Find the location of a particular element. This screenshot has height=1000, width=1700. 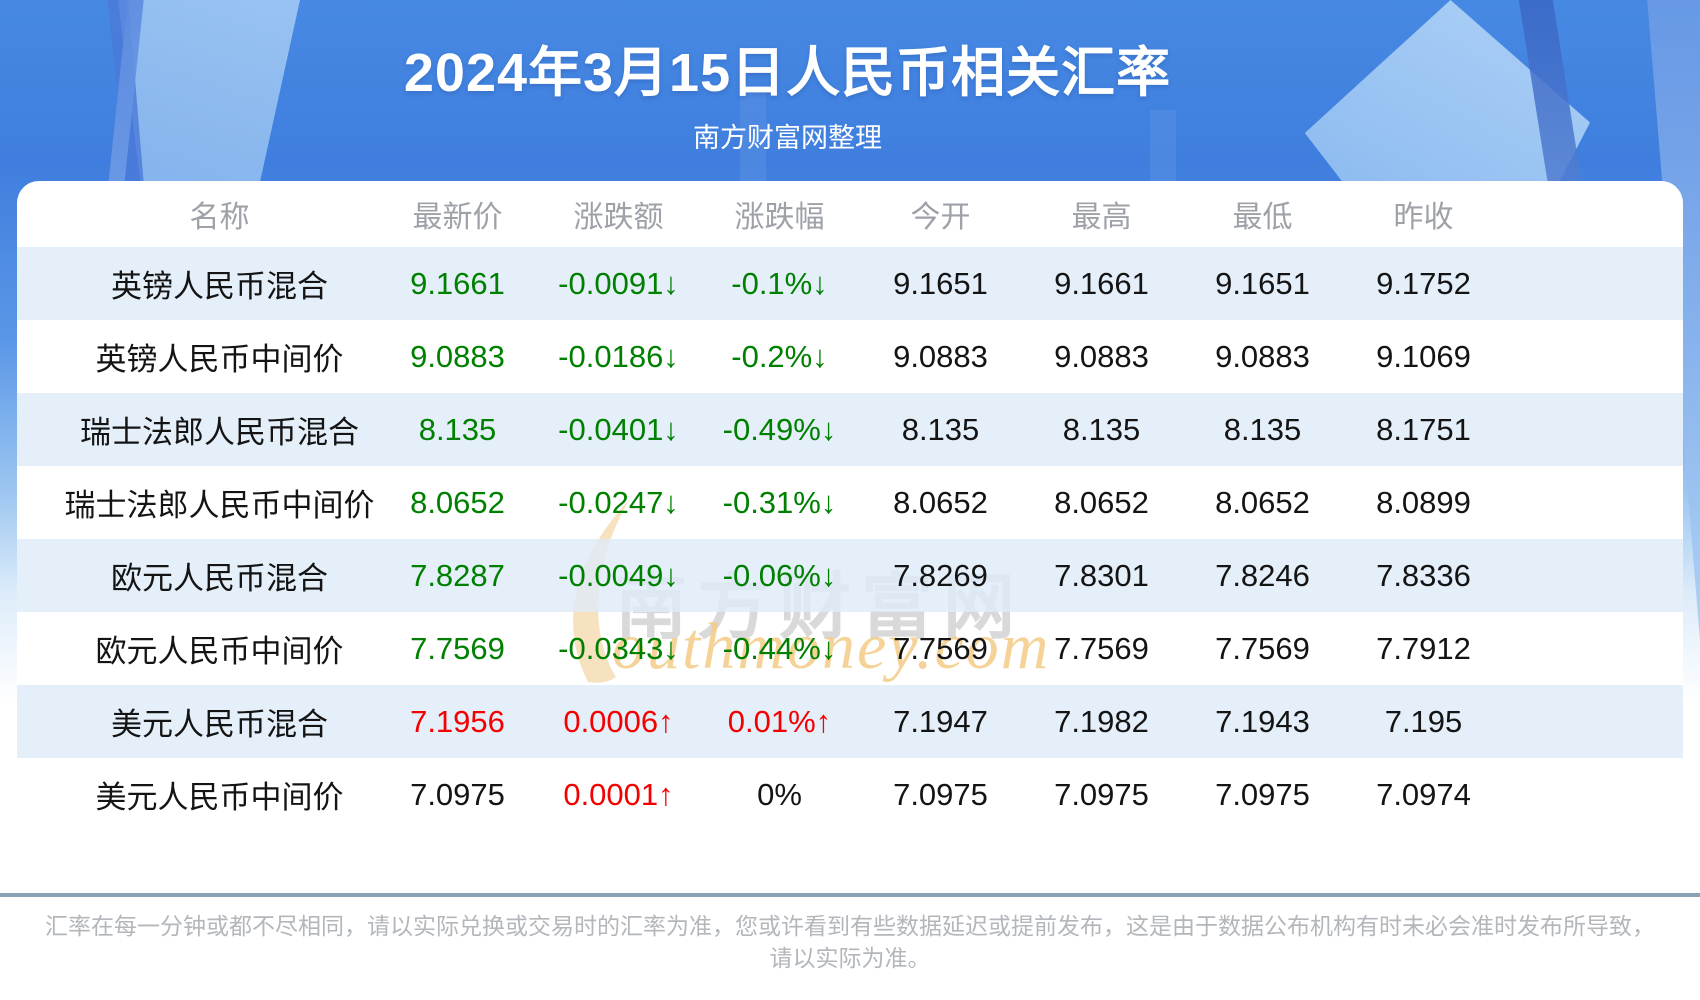

col-header-latest: 最新价 is located at coordinates (457, 217).